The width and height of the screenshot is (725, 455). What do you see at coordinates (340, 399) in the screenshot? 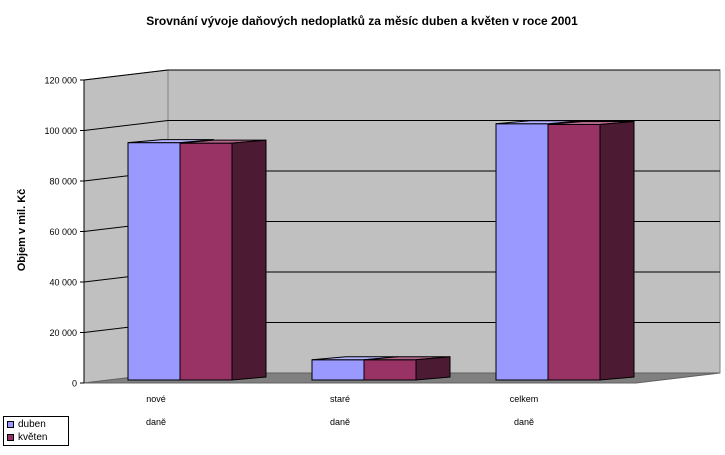
I see `x-tick-label: staré` at bounding box center [340, 399].